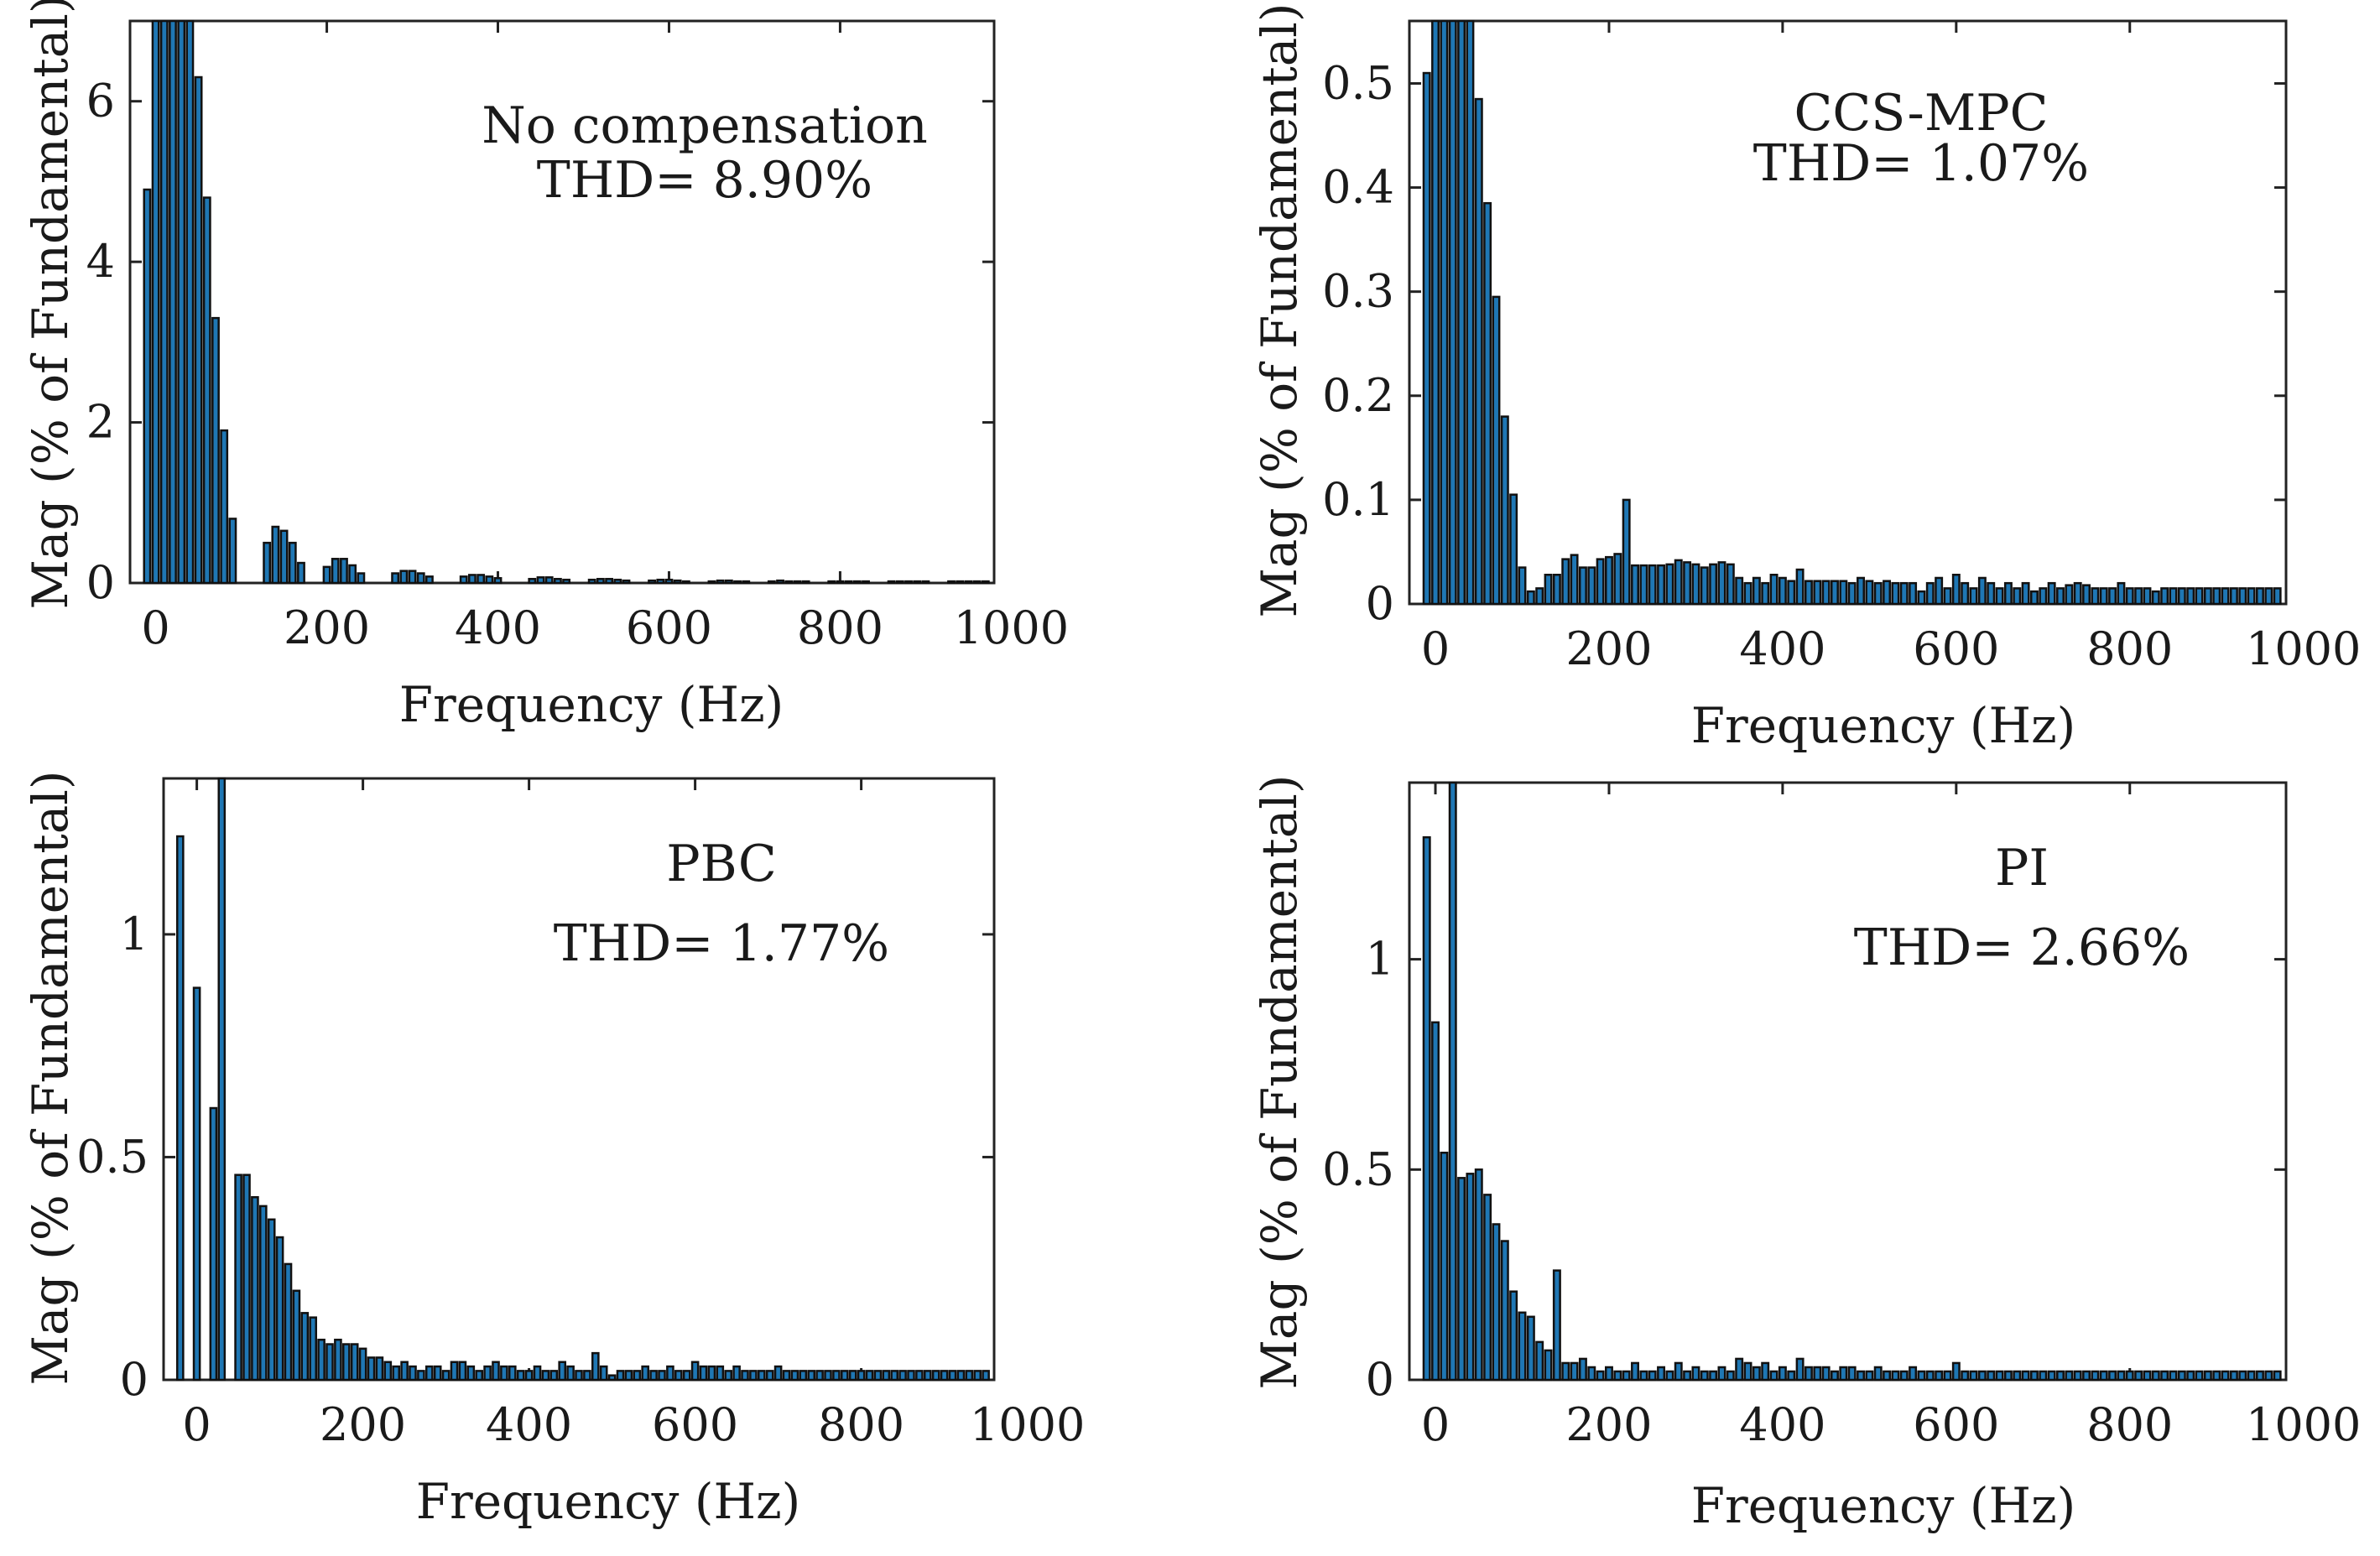 The width and height of the screenshot is (2380, 1556). Describe the element at coordinates (1782, 1424) in the screenshot. I see `x-tick-label: 400` at that location.